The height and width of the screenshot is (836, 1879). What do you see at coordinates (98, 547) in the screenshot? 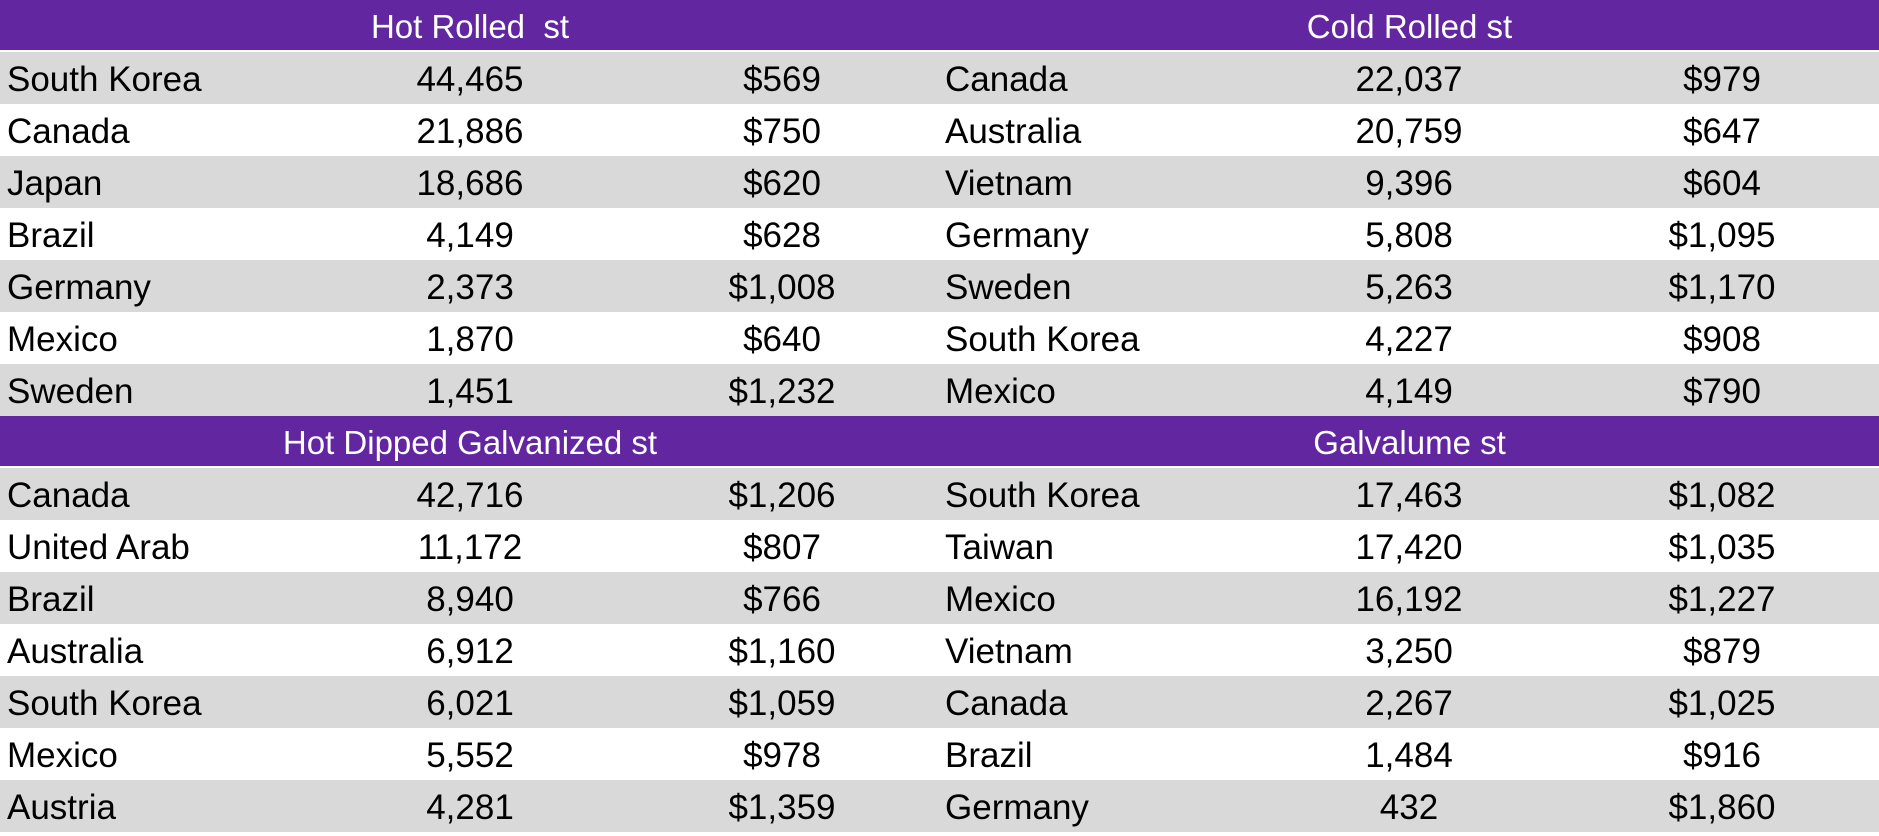
I see `country-cell: United Arab` at bounding box center [98, 547].